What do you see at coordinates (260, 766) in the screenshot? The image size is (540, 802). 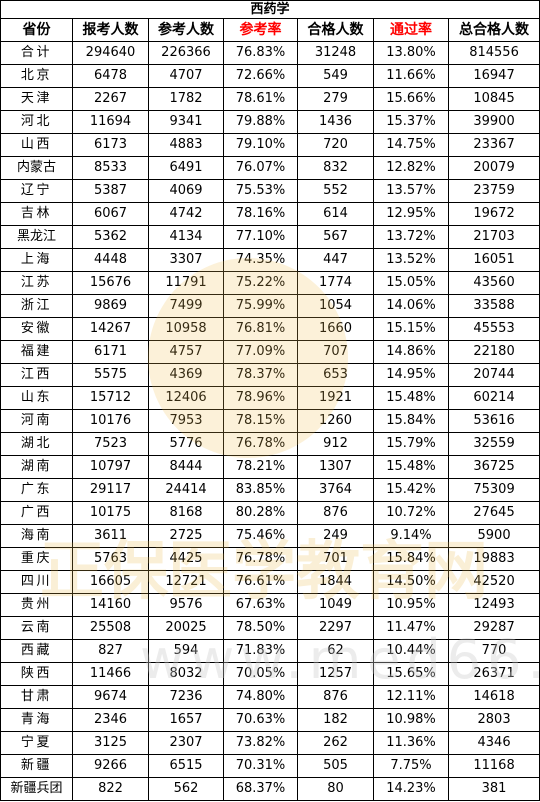 I see `value-cell: 70.31%` at bounding box center [260, 766].